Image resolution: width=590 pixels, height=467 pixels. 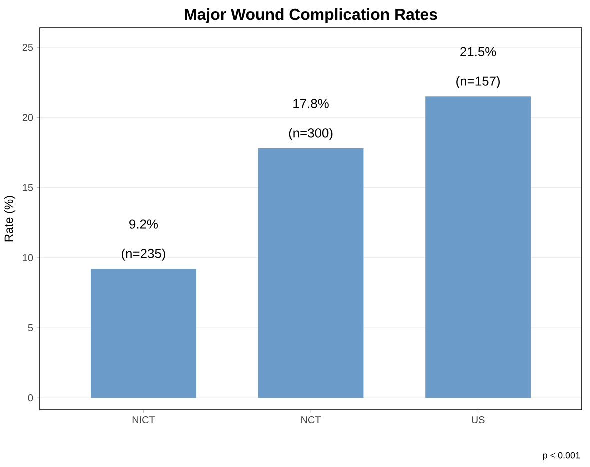 What do you see at coordinates (561, 456) in the screenshot?
I see `text: p < 0.001` at bounding box center [561, 456].